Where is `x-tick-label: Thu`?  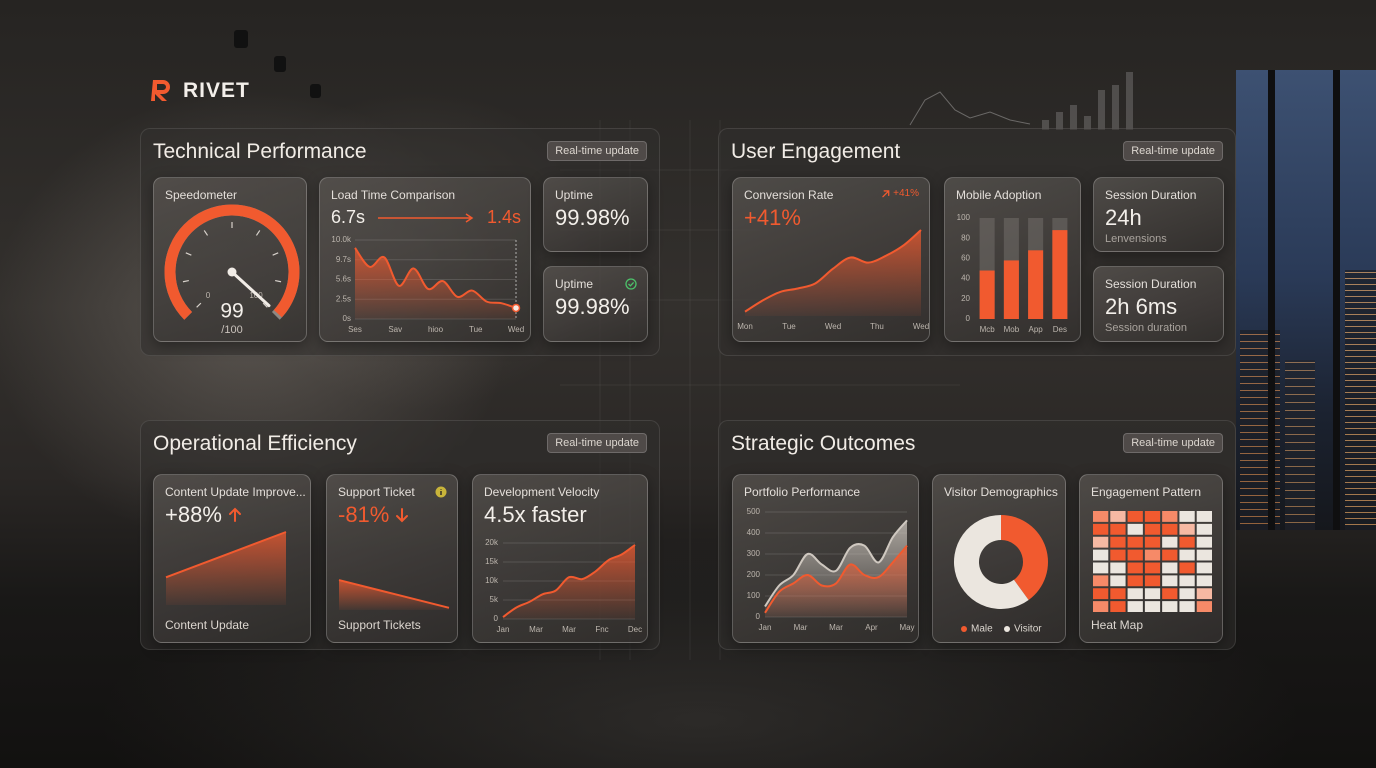 x-tick-label: Thu is located at coordinates (877, 326).